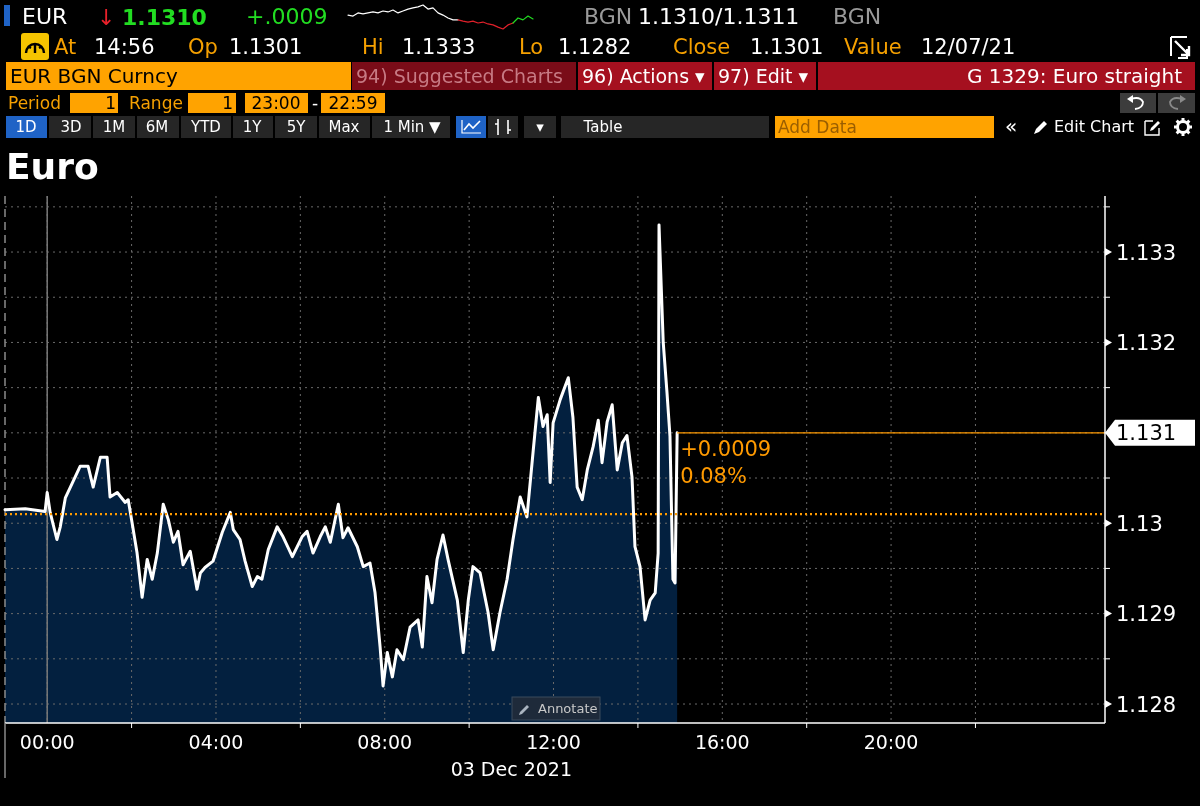 The width and height of the screenshot is (1200, 806). I want to click on x-tick-label: 04:00, so click(216, 742).